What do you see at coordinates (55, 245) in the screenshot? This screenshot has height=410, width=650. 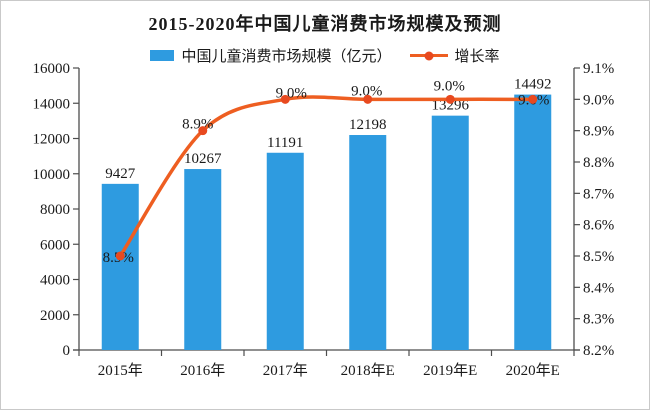 I see `left-axis-label: 6000` at bounding box center [55, 245].